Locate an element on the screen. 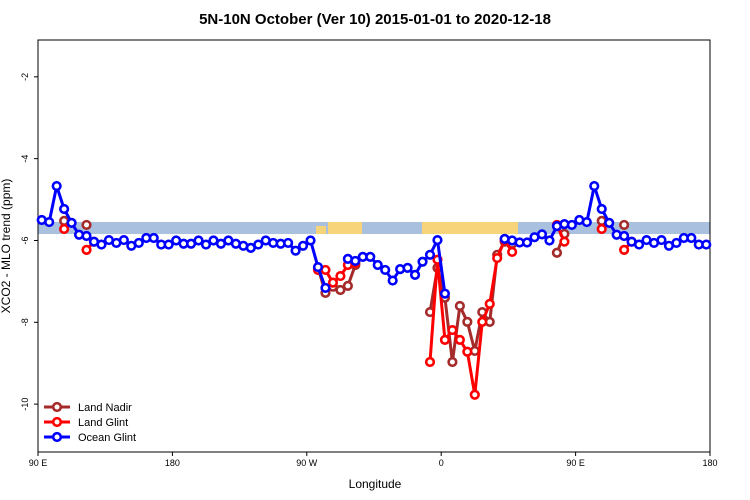  y-tick-label: -10 is located at coordinates (25, 404).